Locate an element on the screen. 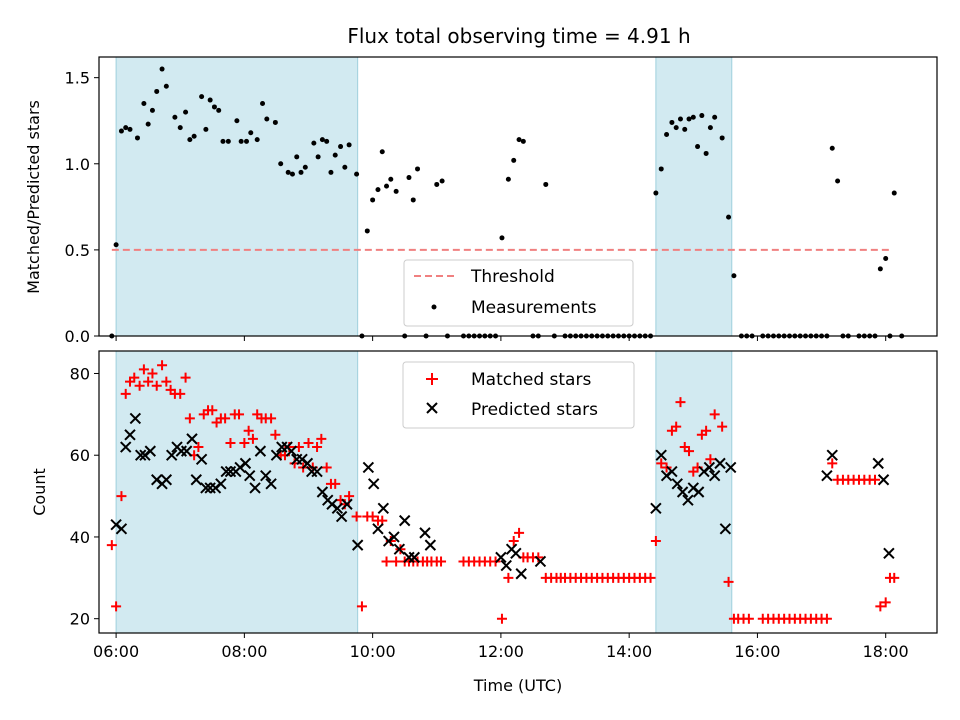  y-tick-label: 20 is located at coordinates (80, 619).